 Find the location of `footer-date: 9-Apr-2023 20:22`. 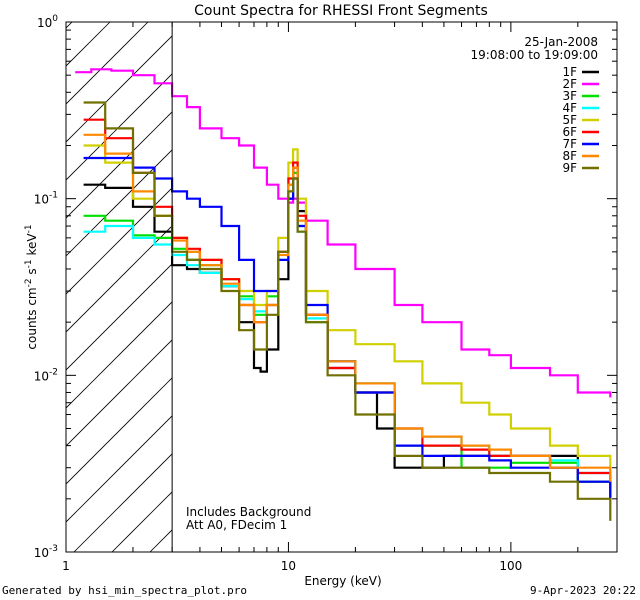

footer-date: 9-Apr-2023 20:22 is located at coordinates (583, 590).